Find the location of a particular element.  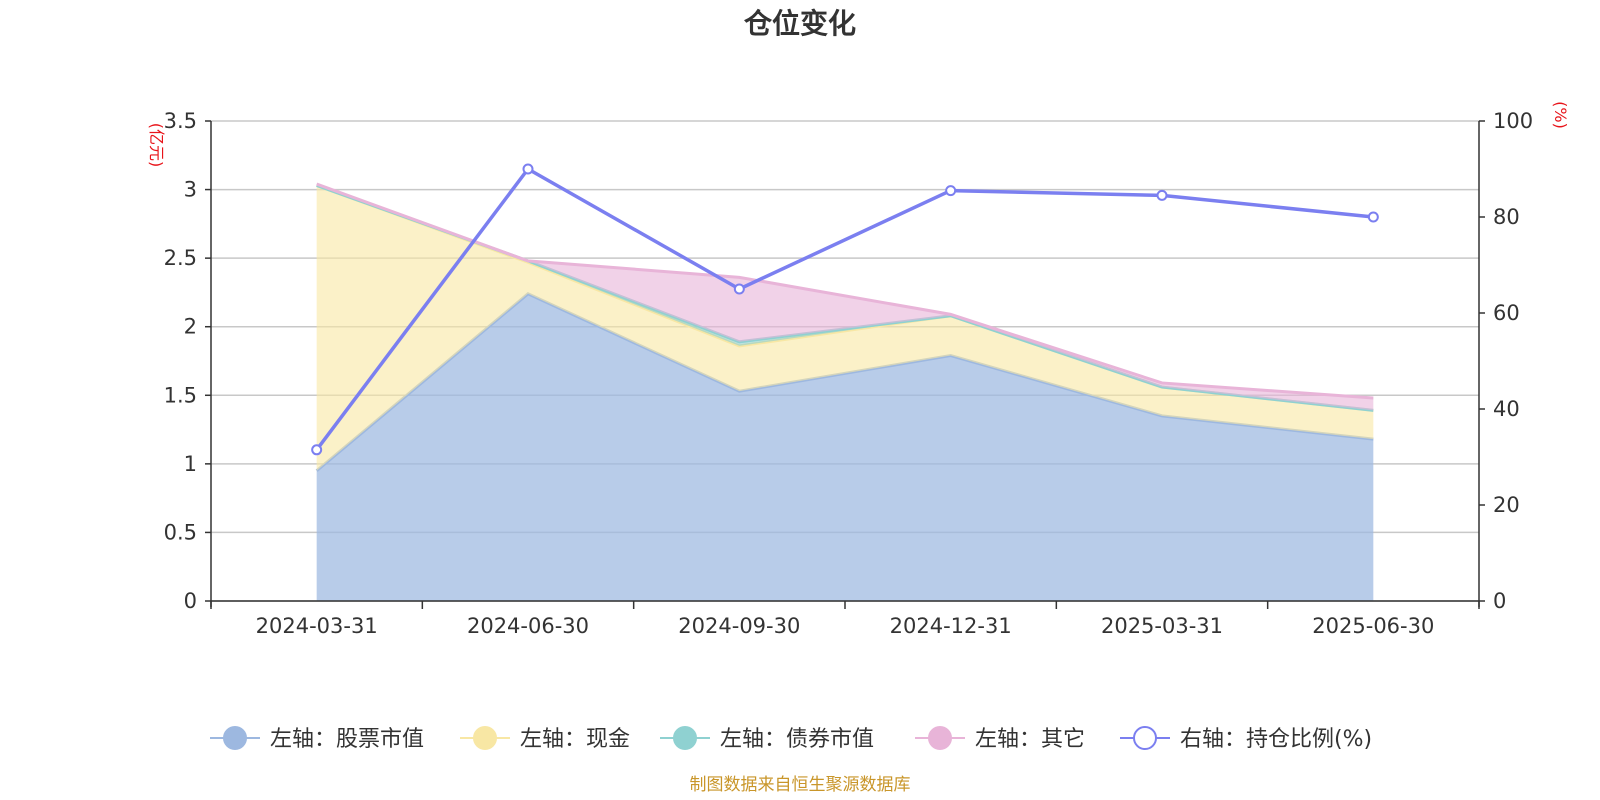

legend: 左轴：股票市值 左轴：现金 左轴：债券市值 左轴：其它 右轴：持仓比例(%) is located at coordinates (791, 739).